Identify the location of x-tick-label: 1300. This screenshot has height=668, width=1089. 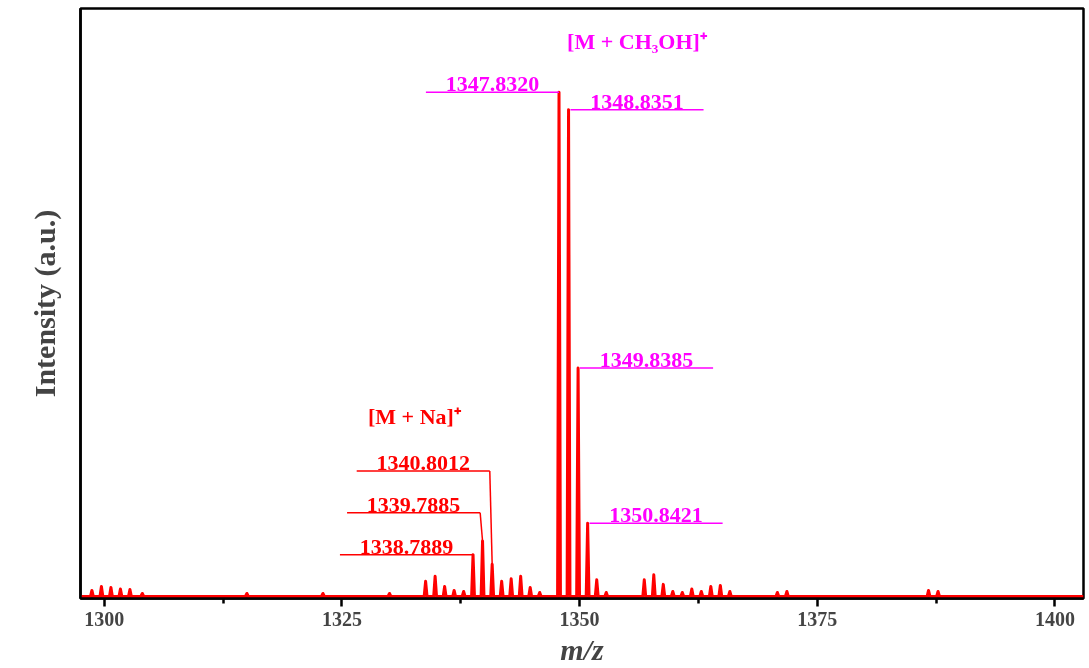
(104, 618).